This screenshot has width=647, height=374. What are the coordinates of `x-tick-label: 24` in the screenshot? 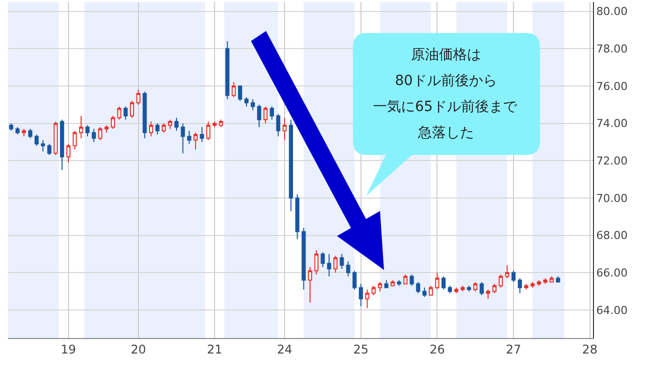 It's located at (284, 349).